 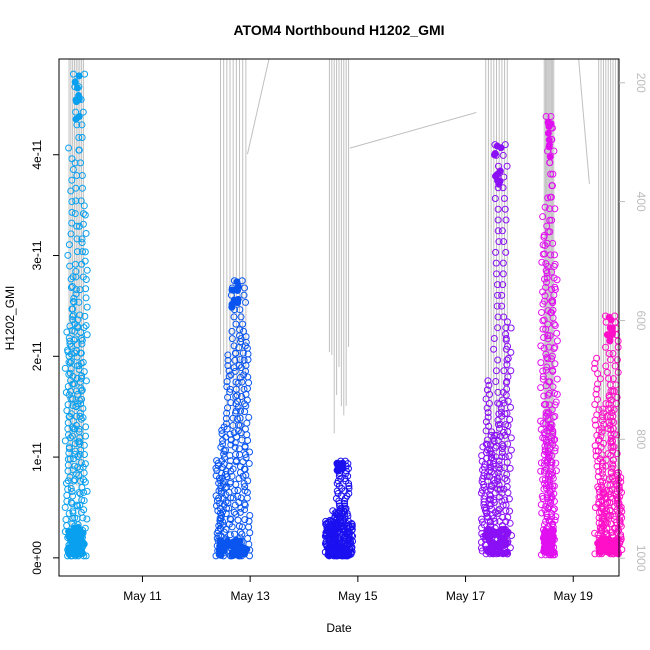 I want to click on y-tick-label: 3e-11, so click(x=37, y=255).